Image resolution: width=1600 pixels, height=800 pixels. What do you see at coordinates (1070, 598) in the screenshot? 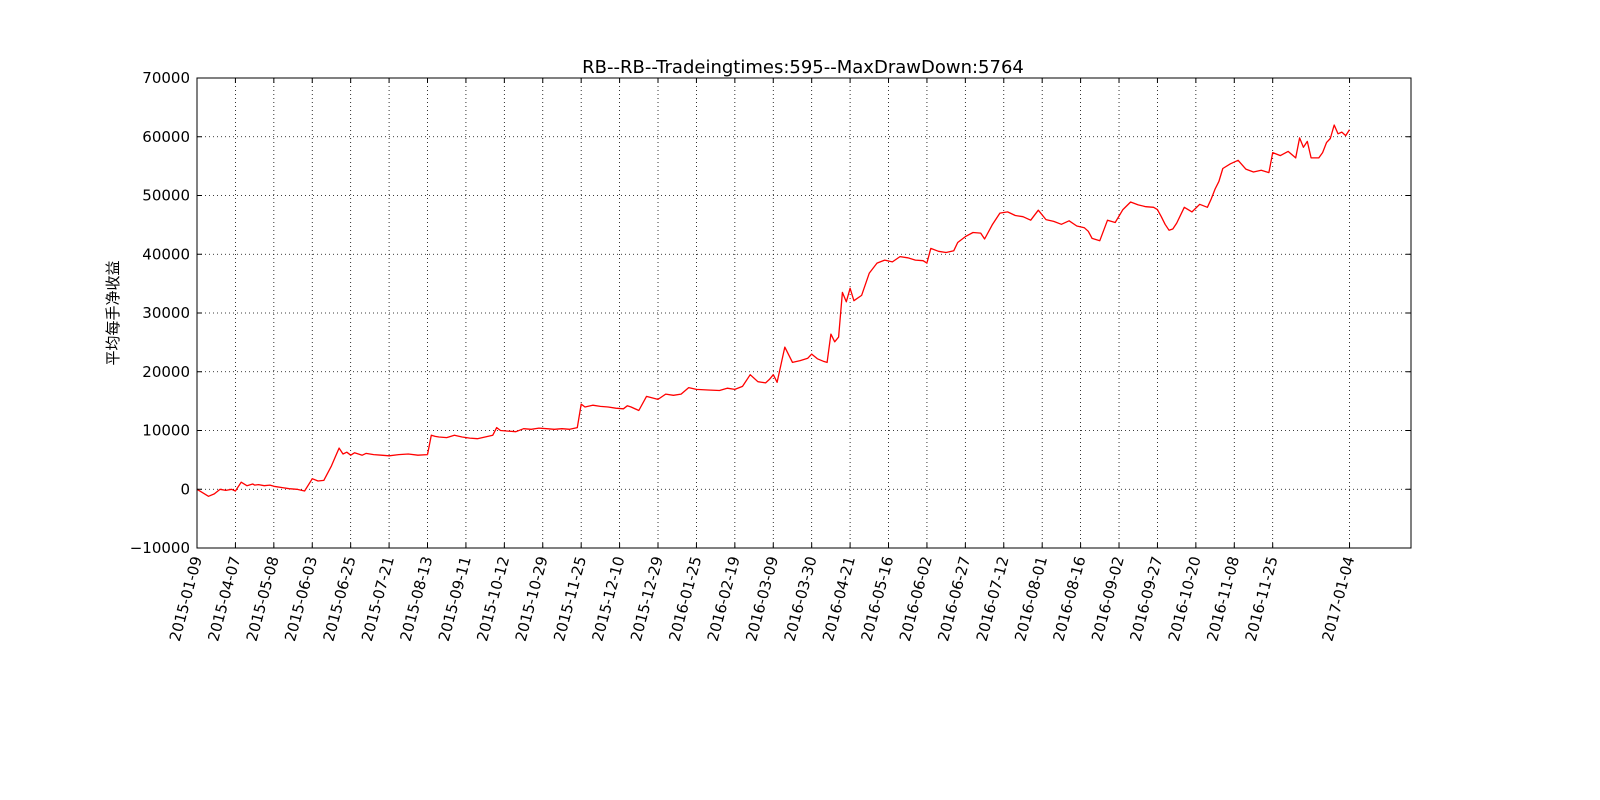
I see `x-tick-label: 2016-08-16` at bounding box center [1070, 598].